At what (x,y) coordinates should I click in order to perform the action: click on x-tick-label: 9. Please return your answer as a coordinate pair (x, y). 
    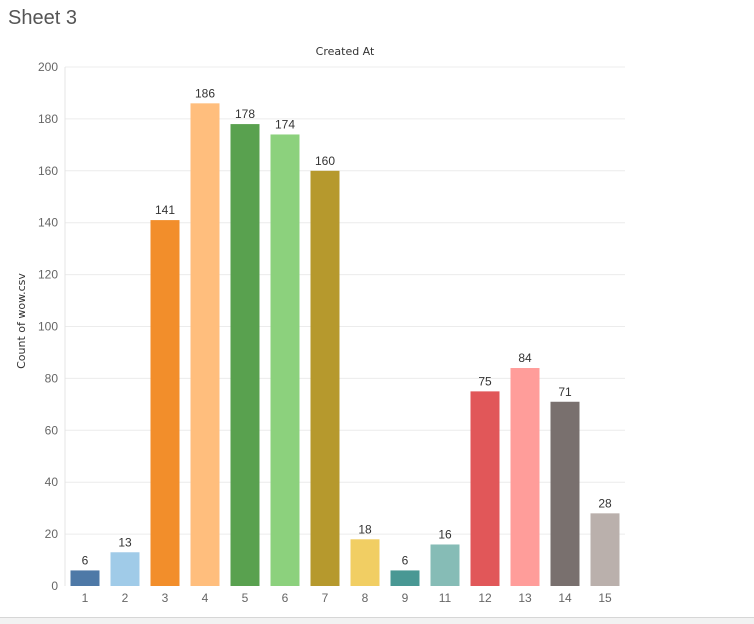
    Looking at the image, I should click on (405, 598).